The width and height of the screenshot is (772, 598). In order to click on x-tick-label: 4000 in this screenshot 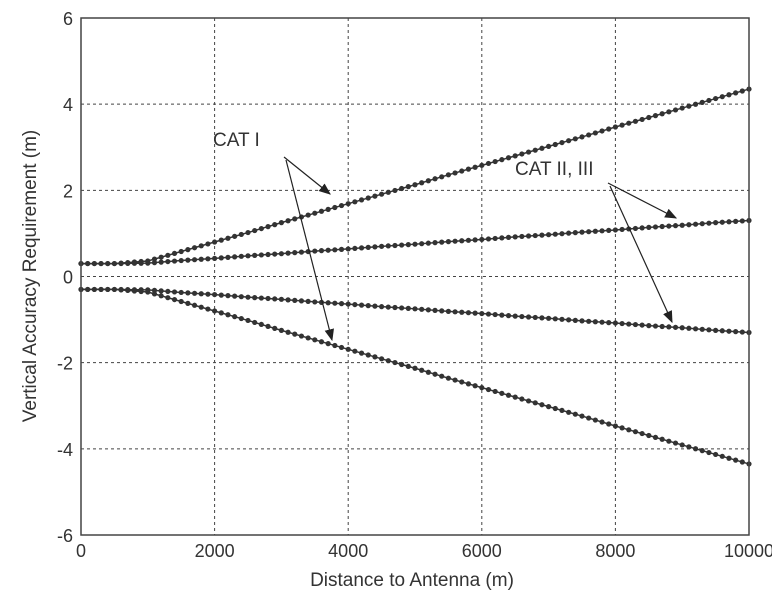, I will do `click(348, 551)`.